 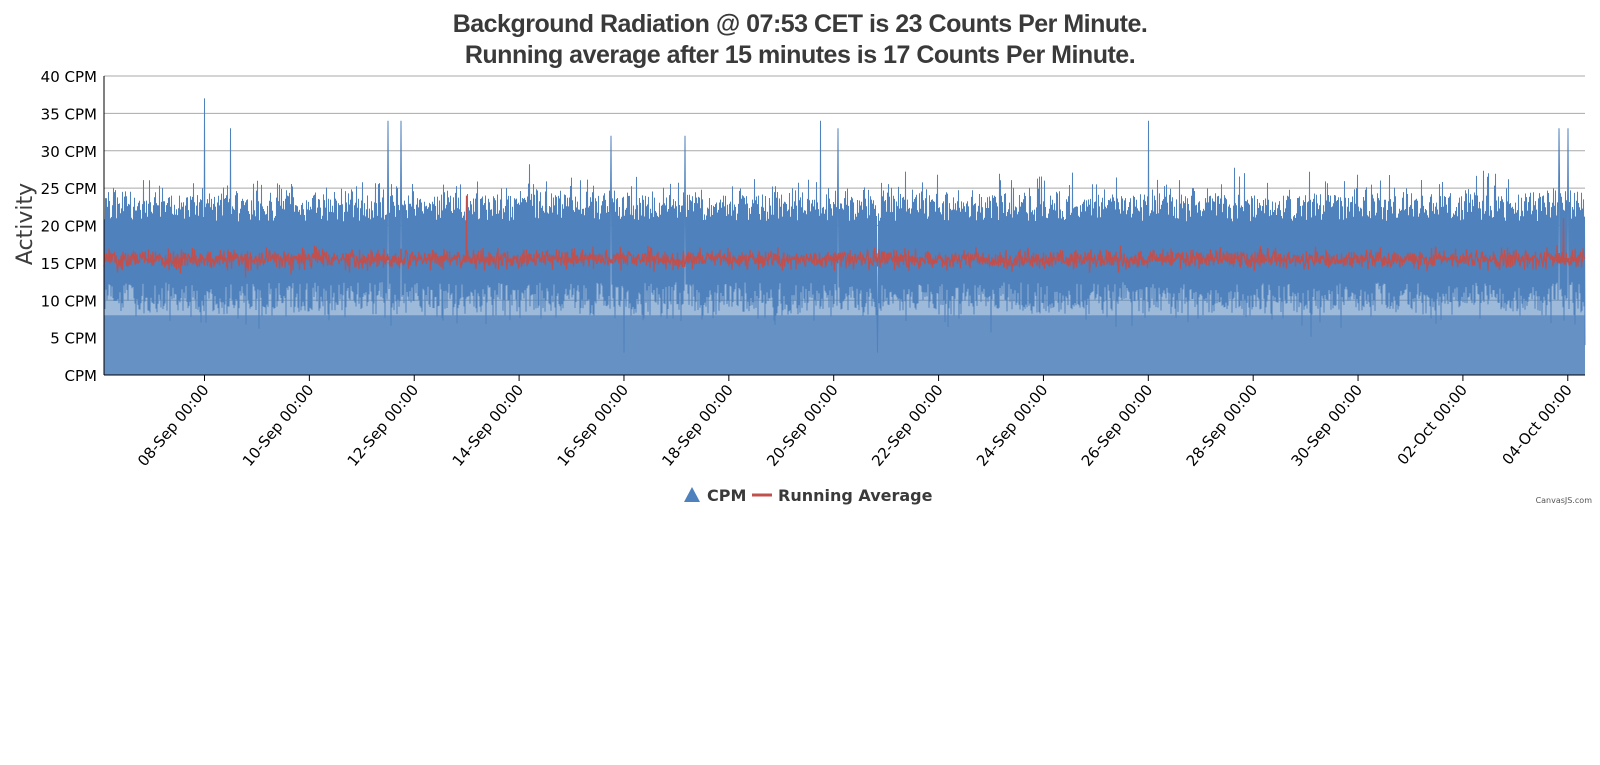 I want to click on x-tick-label: 10-Sep 00:00, so click(x=278, y=425).